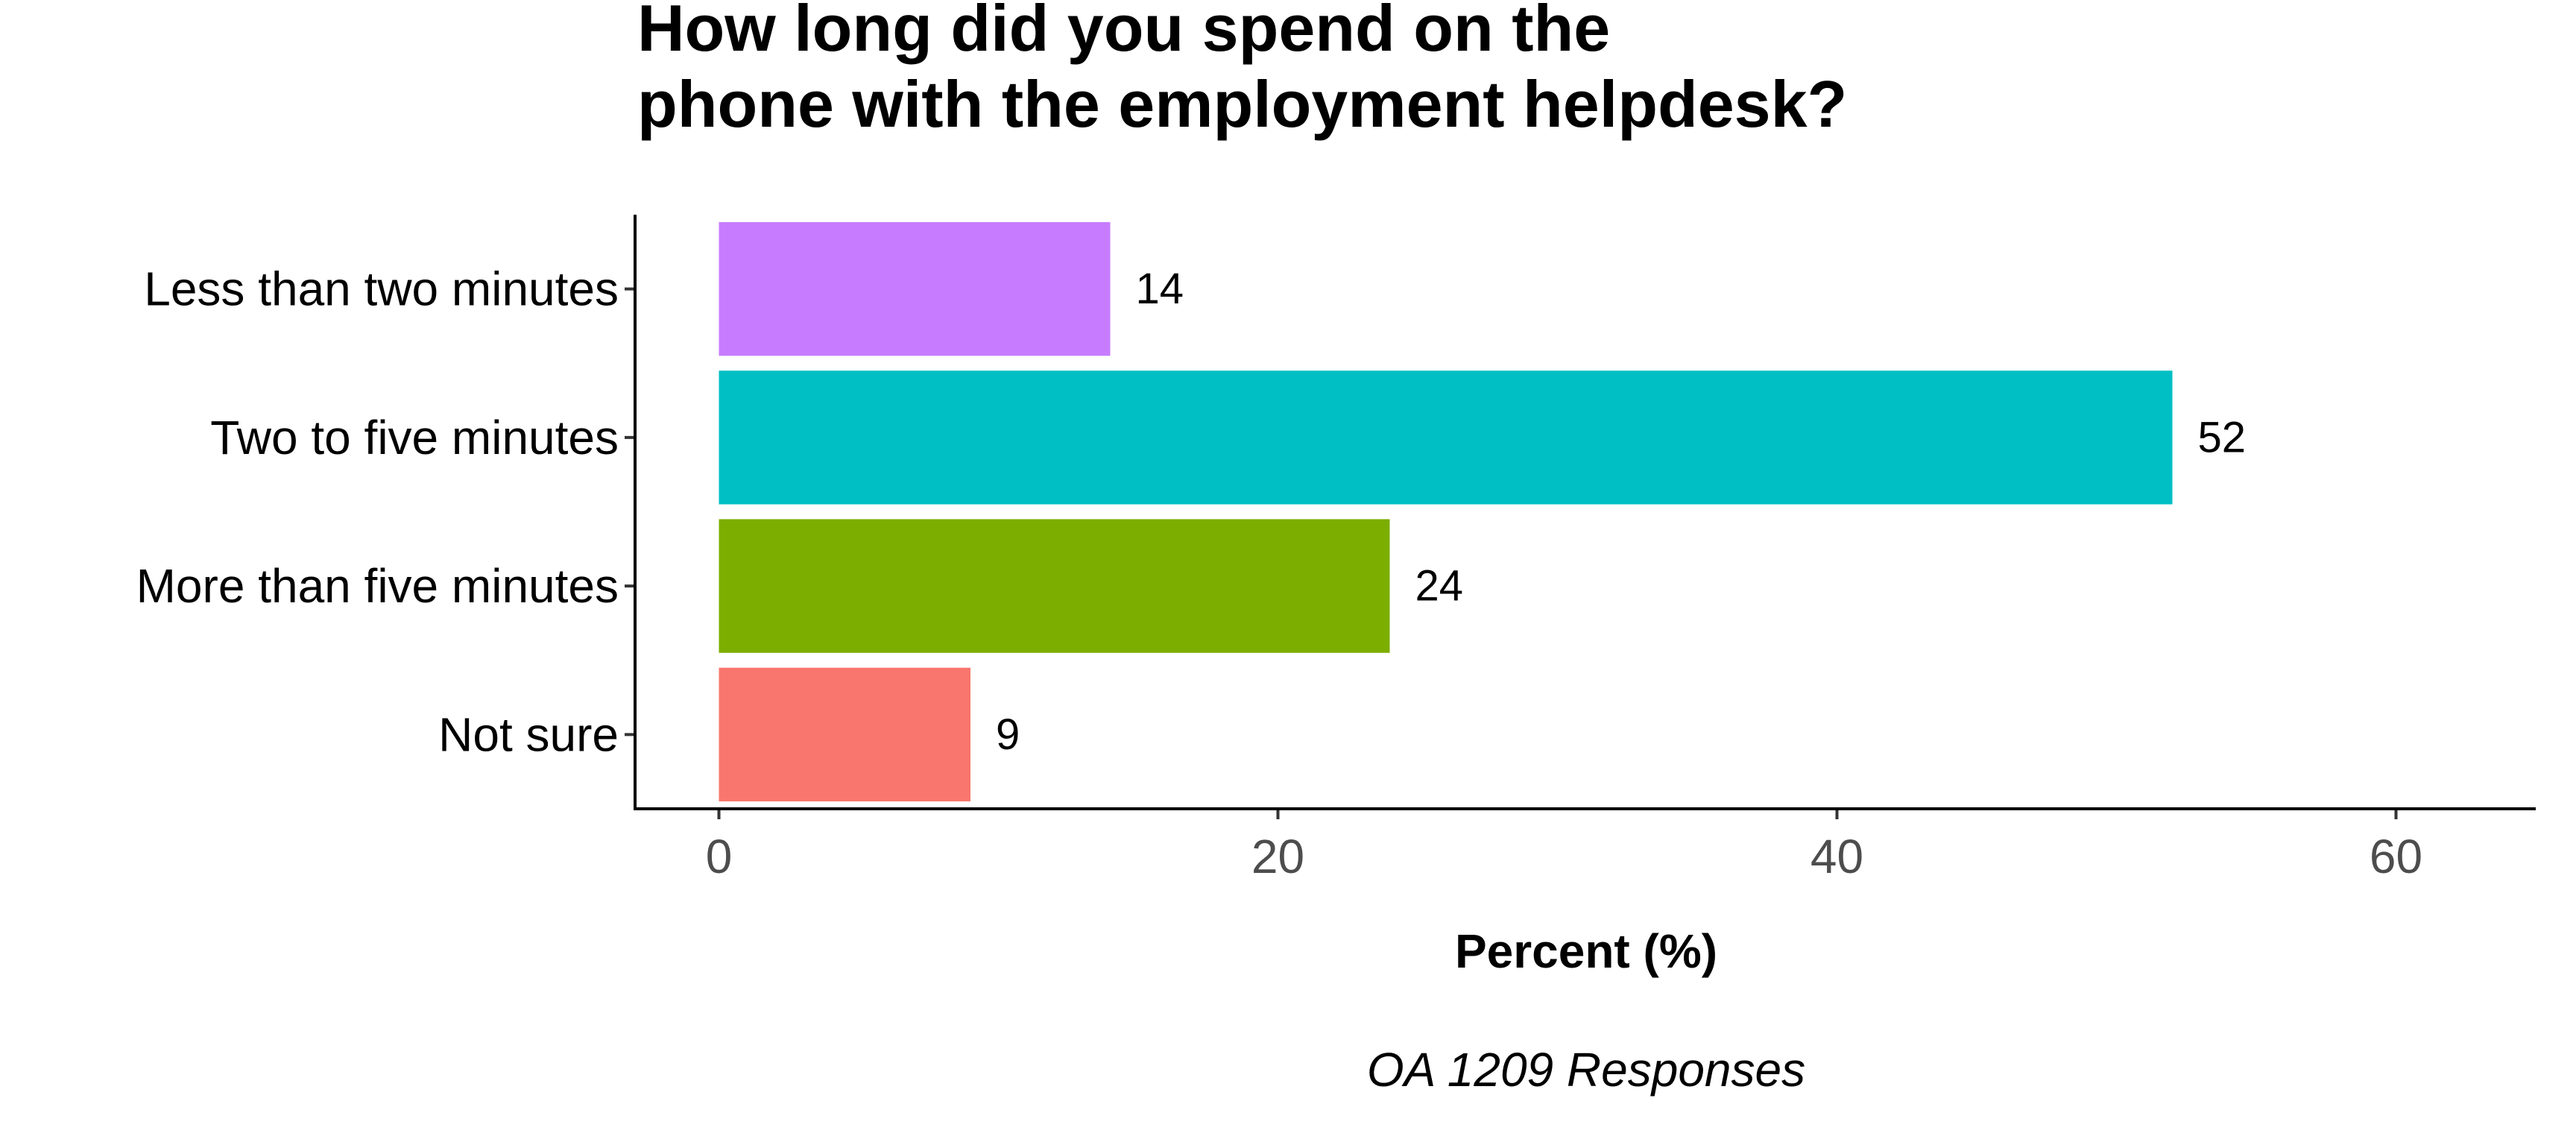  Describe the element at coordinates (1008, 735) in the screenshot. I see `value-label-not-sure: 9` at that location.